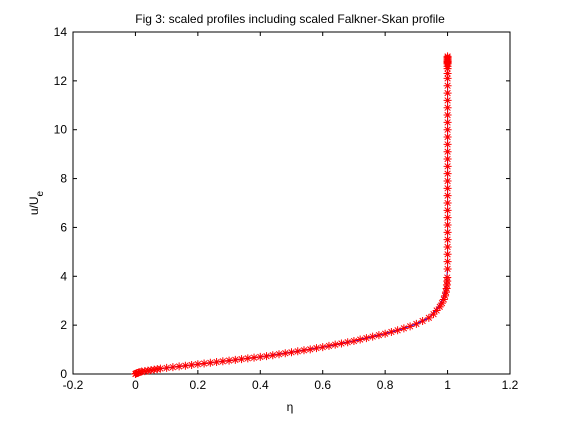  Describe the element at coordinates (61, 81) in the screenshot. I see `y-tick-label: 12` at that location.